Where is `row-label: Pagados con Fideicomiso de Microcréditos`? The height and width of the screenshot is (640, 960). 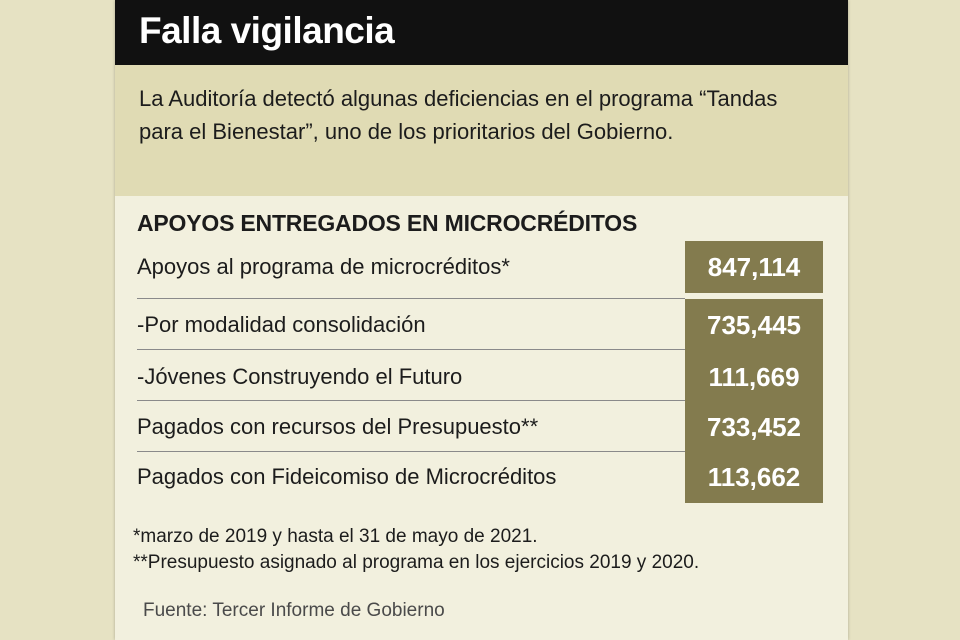
row-label: Pagados con Fideicomiso de Microcréditos is located at coordinates (347, 476).